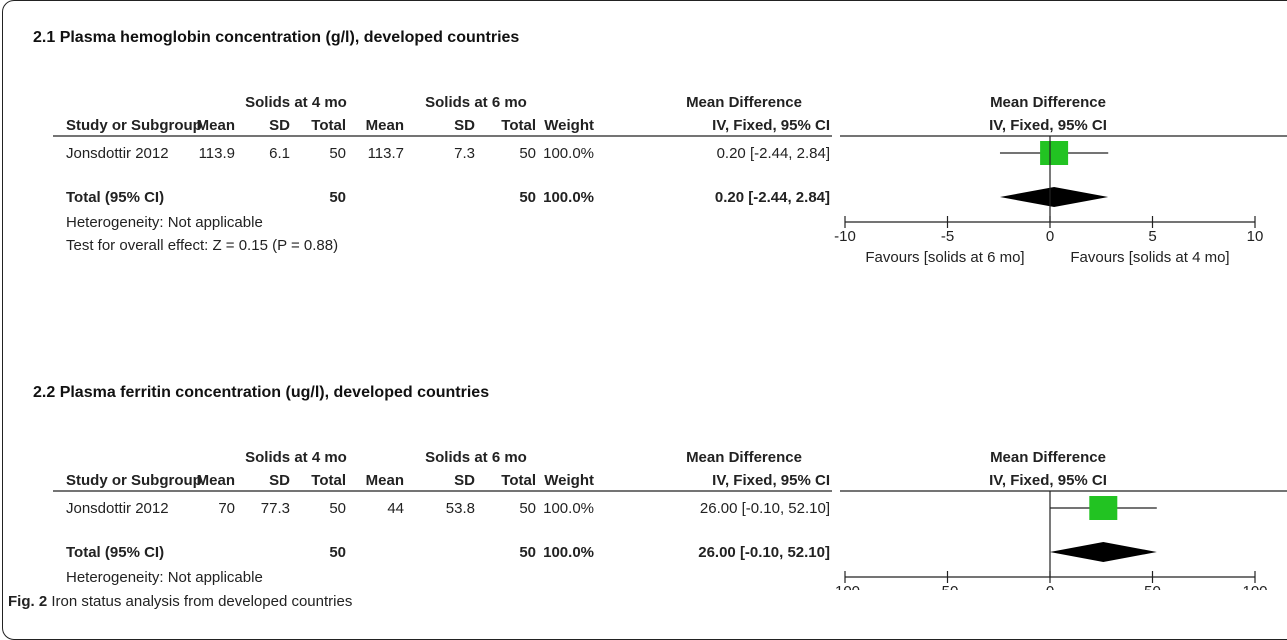 The width and height of the screenshot is (1287, 640). What do you see at coordinates (845, 586) in the screenshot?
I see `x-tick-label: -100` at bounding box center [845, 586].